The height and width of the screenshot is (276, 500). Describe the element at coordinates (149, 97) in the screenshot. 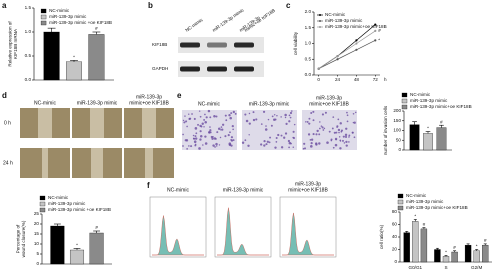

I see `wound-column-label: miR-139-3p` at that location.